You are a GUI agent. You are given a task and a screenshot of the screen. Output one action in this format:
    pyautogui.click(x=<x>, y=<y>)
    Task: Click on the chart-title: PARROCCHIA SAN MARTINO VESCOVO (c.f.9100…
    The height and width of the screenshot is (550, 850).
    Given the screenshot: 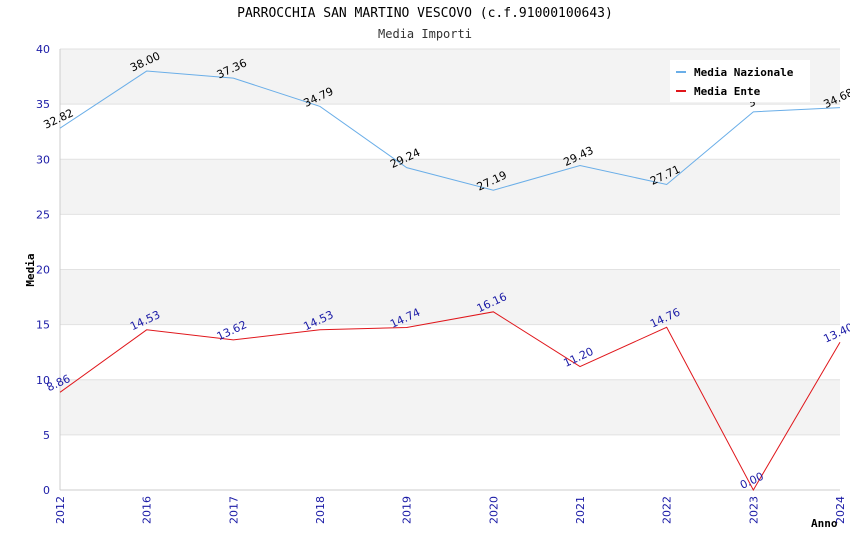 What is the action you would take?
    pyautogui.click(x=425, y=13)
    